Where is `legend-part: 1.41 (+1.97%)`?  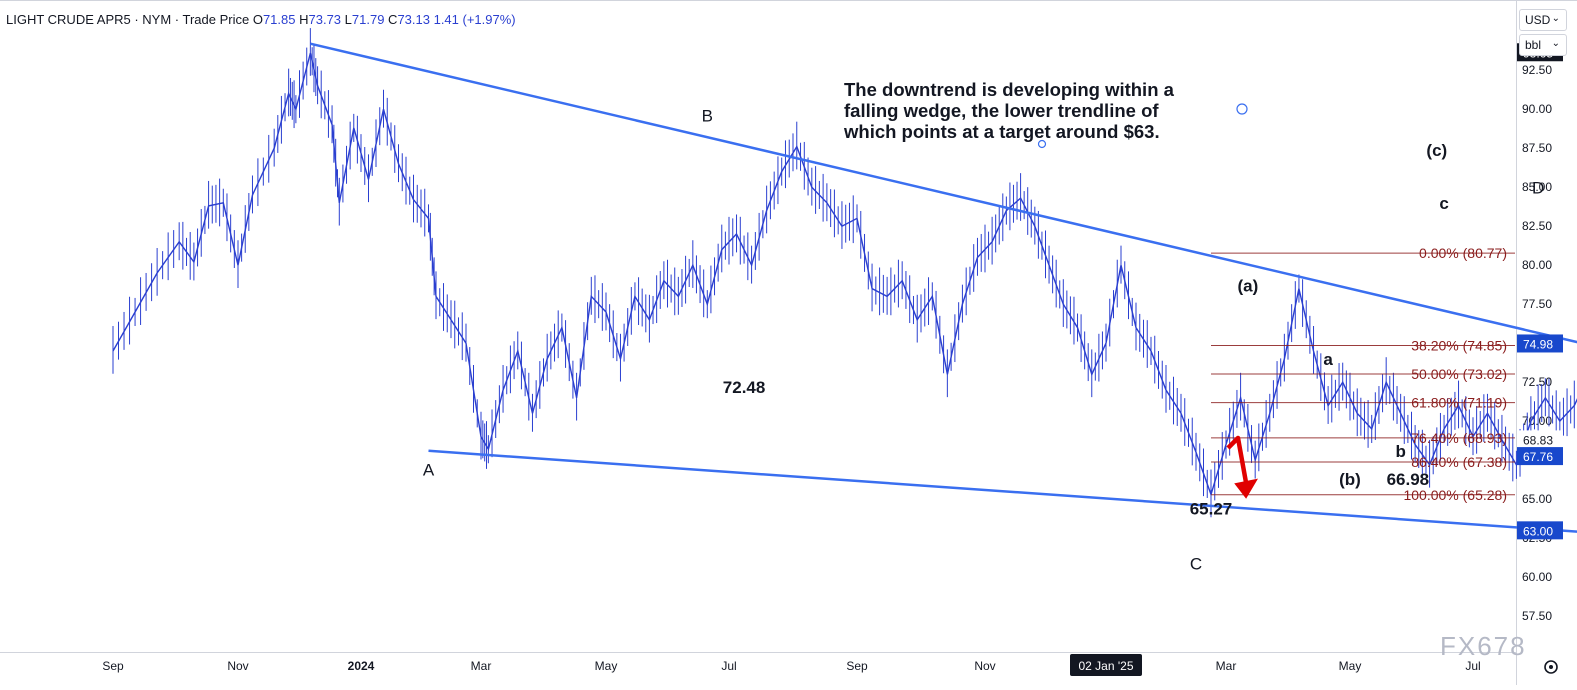
legend-part: 1.41 (+1.97%) is located at coordinates (475, 19).